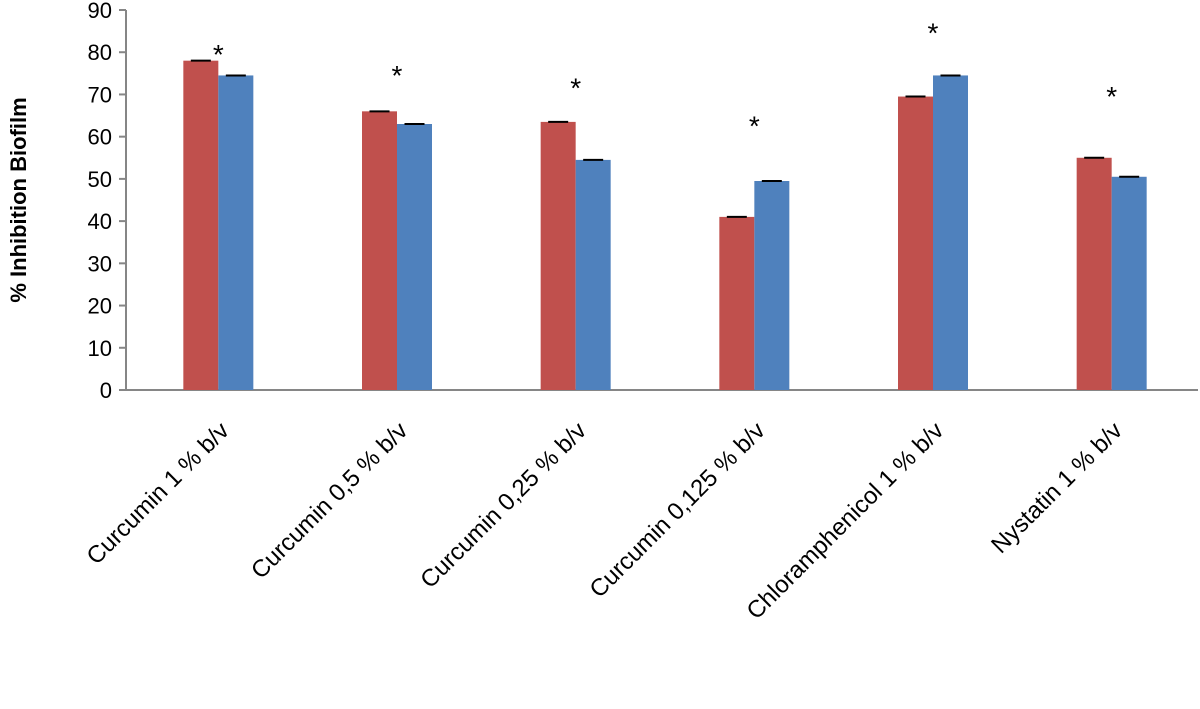 The height and width of the screenshot is (709, 1200). I want to click on y-tick-label: 50, so click(100, 179).